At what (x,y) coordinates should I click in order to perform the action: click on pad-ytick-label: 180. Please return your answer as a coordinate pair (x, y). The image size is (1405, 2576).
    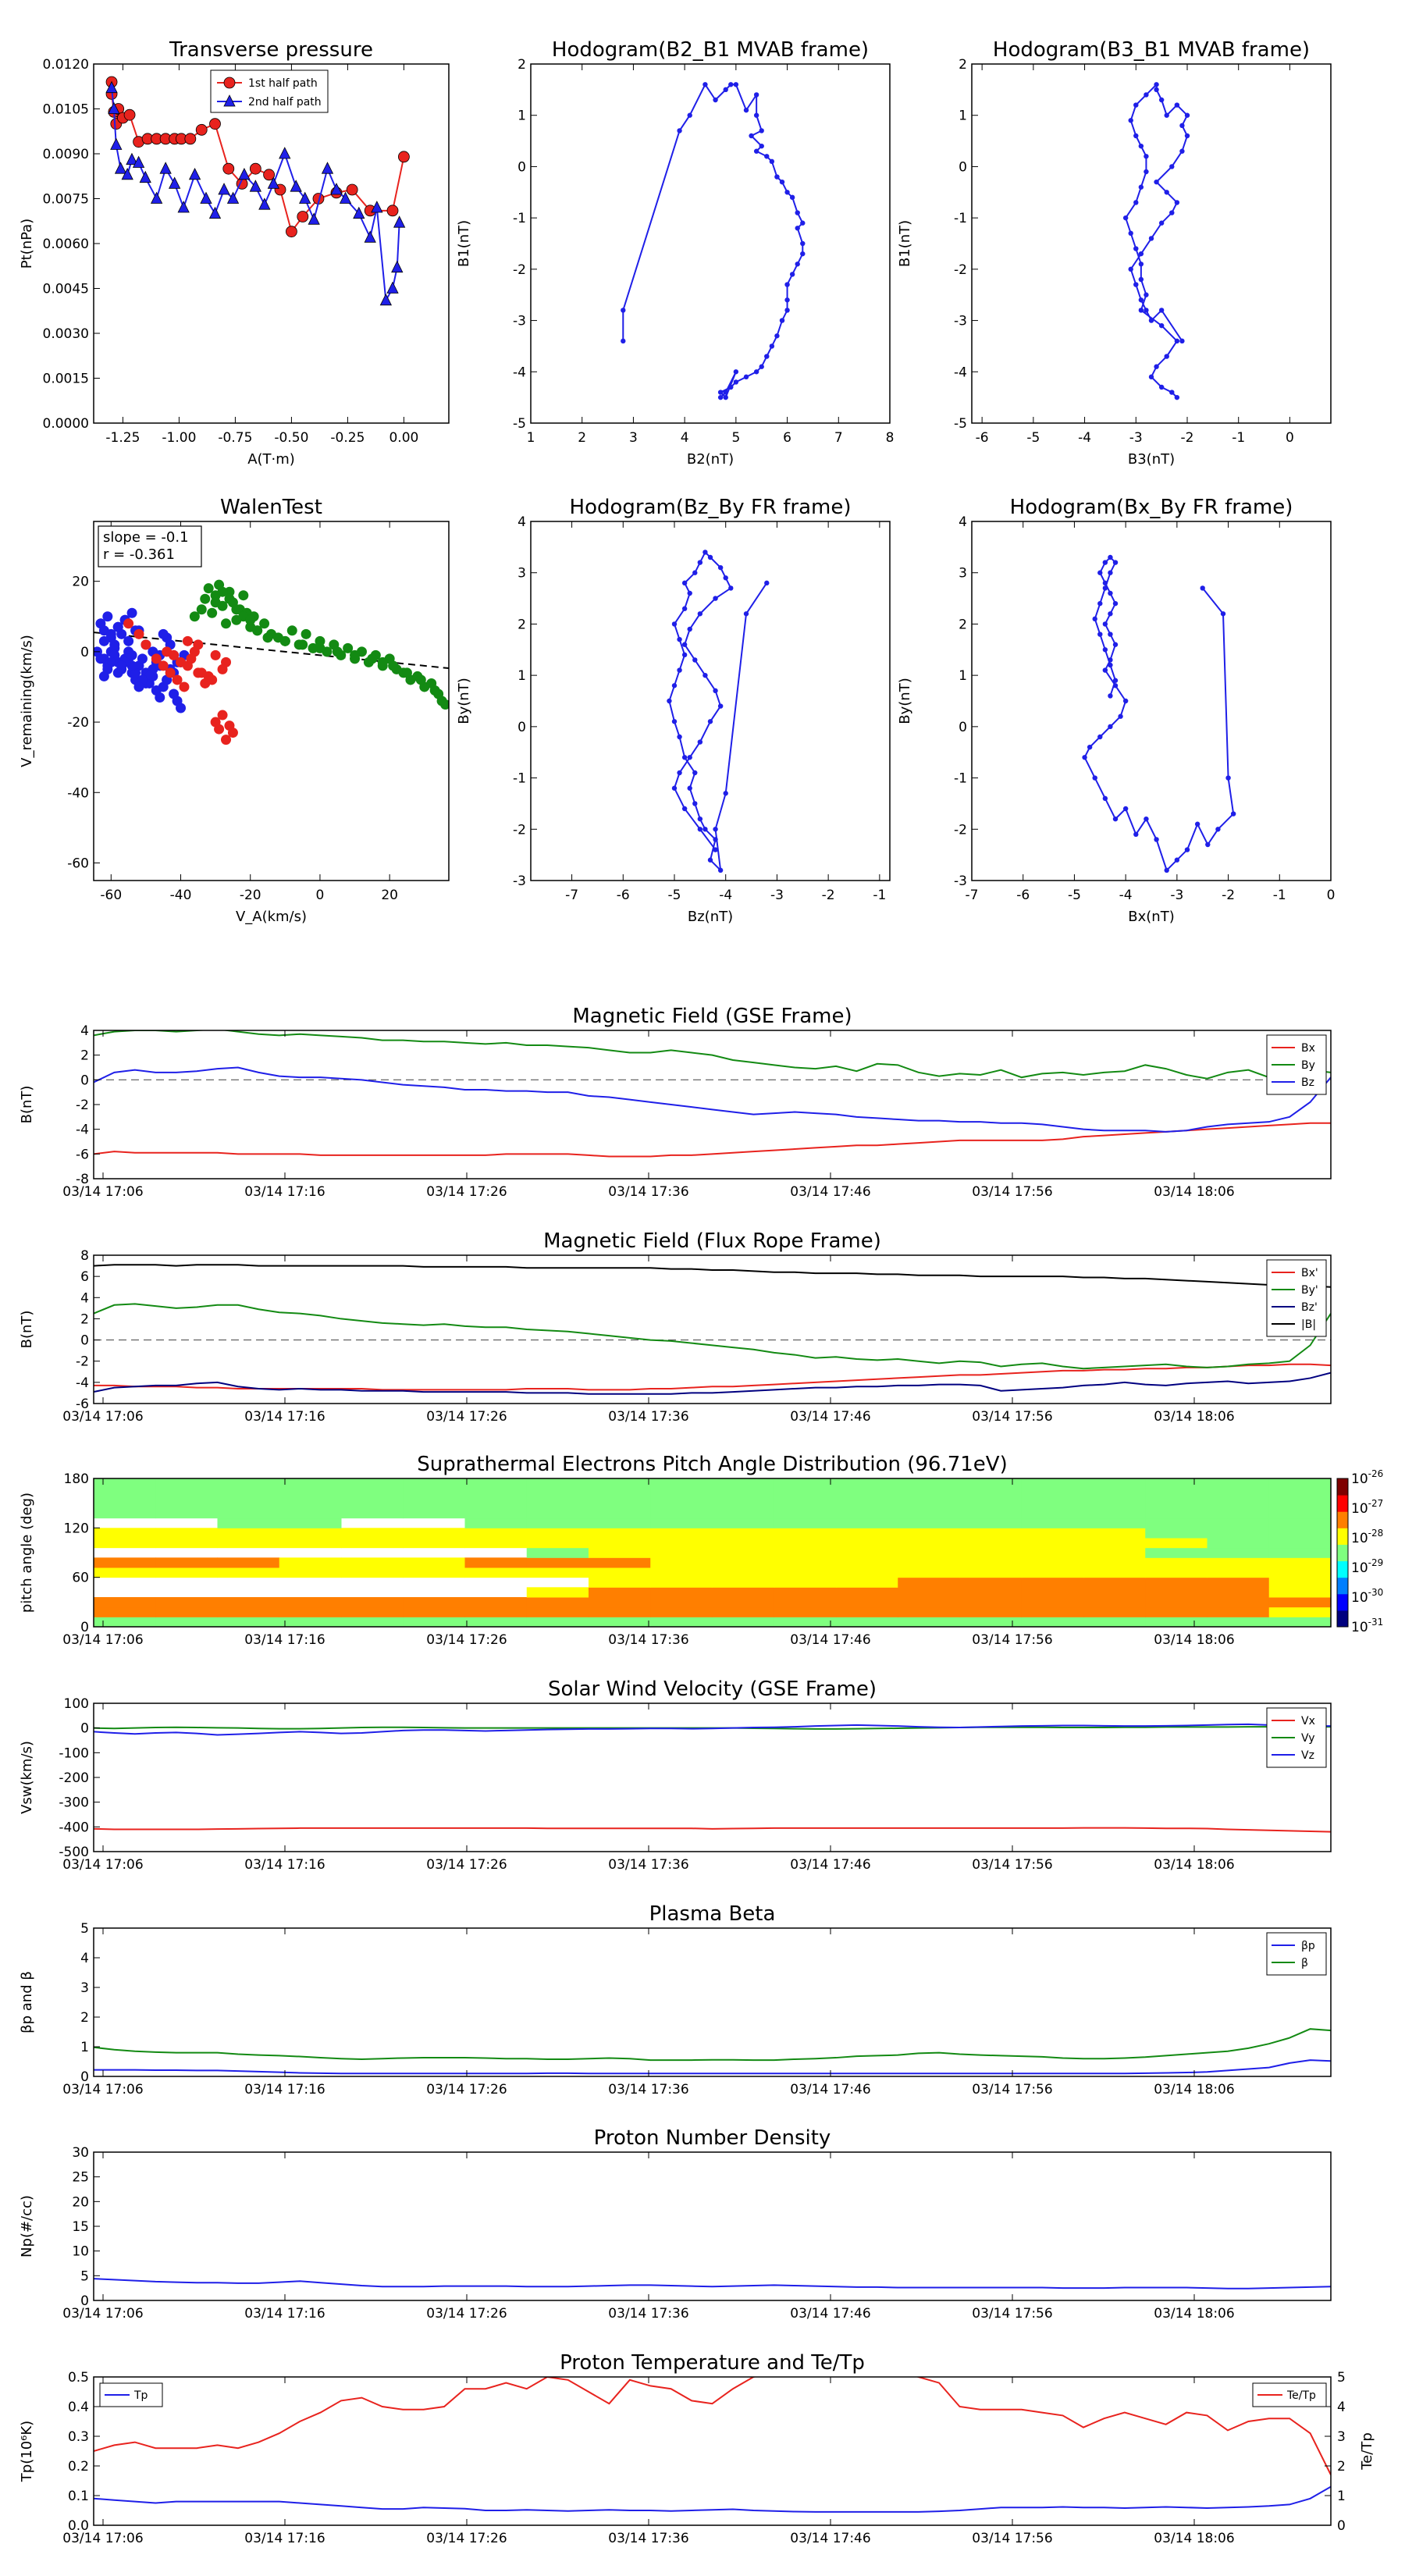
    Looking at the image, I should click on (76, 1479).